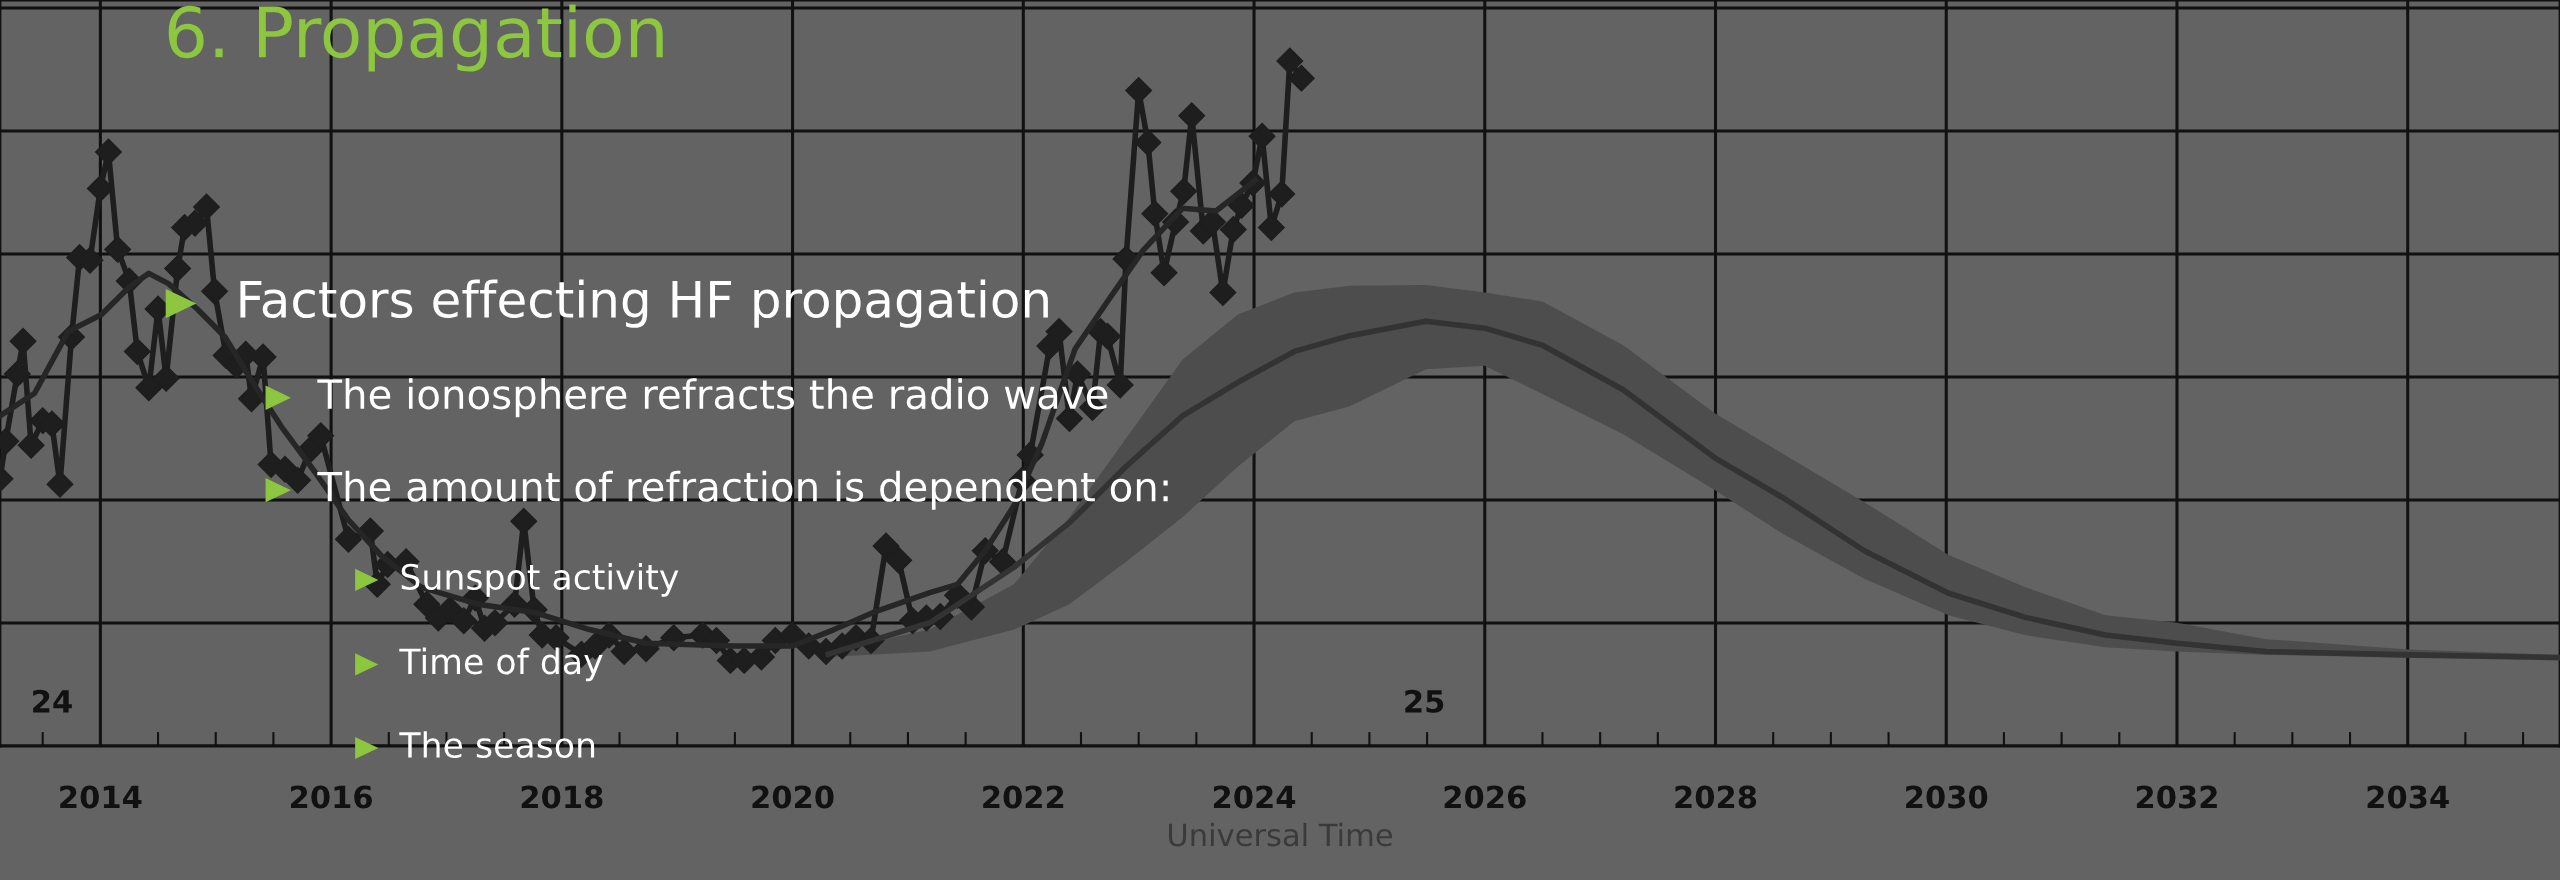 The height and width of the screenshot is (880, 2560). I want to click on x-tick-label: 2028, so click(1716, 797).